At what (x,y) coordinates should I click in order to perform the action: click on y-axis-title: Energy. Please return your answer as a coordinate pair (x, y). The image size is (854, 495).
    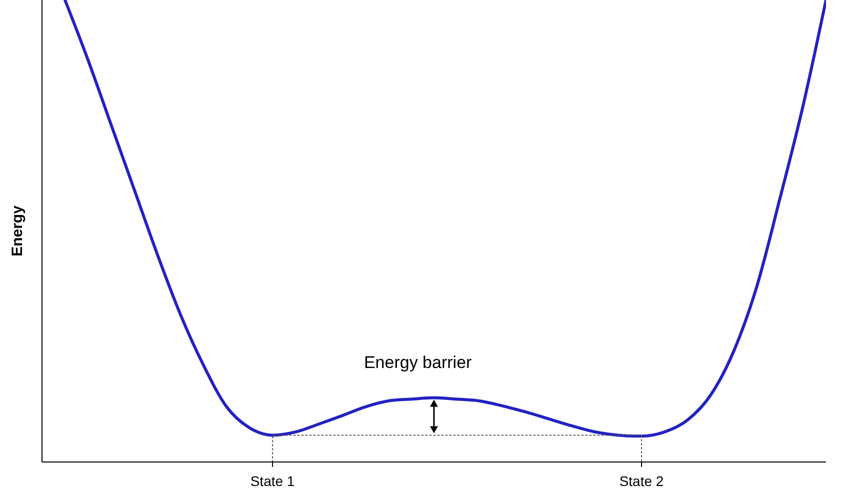
    Looking at the image, I should click on (17, 230).